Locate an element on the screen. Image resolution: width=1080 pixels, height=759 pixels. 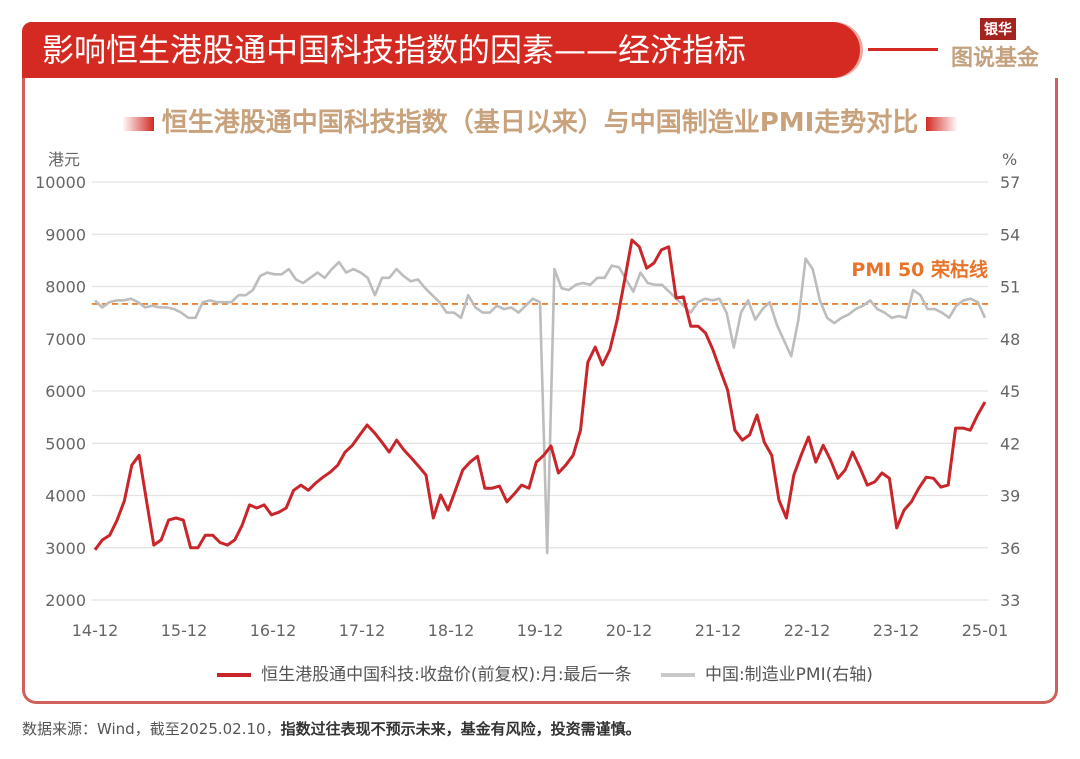
y-axis-label: 港元 is located at coordinates (64, 159).